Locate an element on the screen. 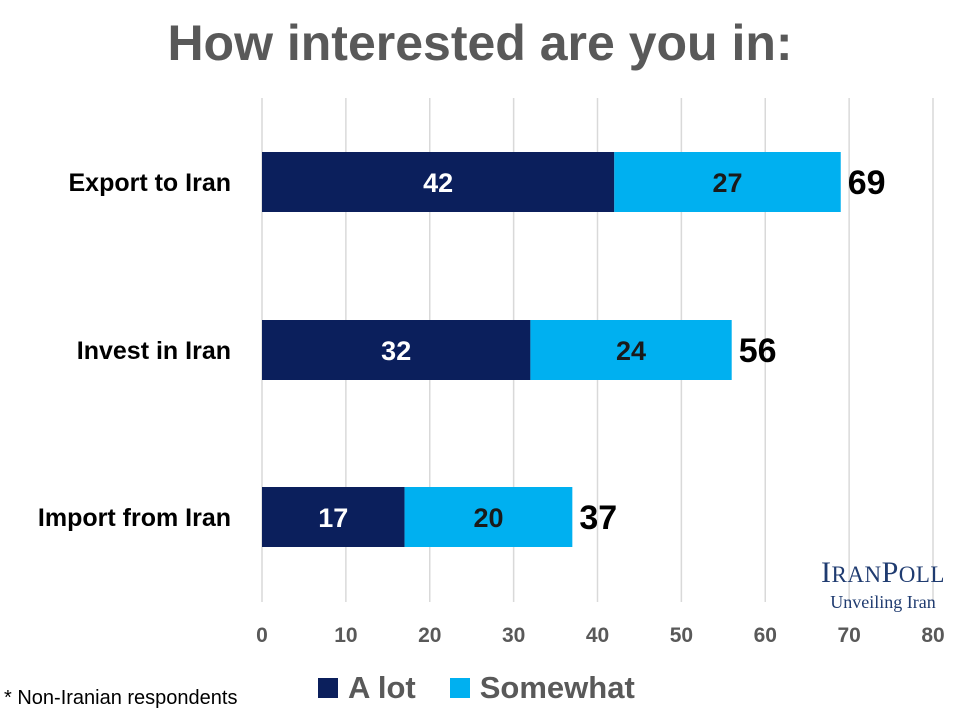  data-label: 42 is located at coordinates (438, 183).